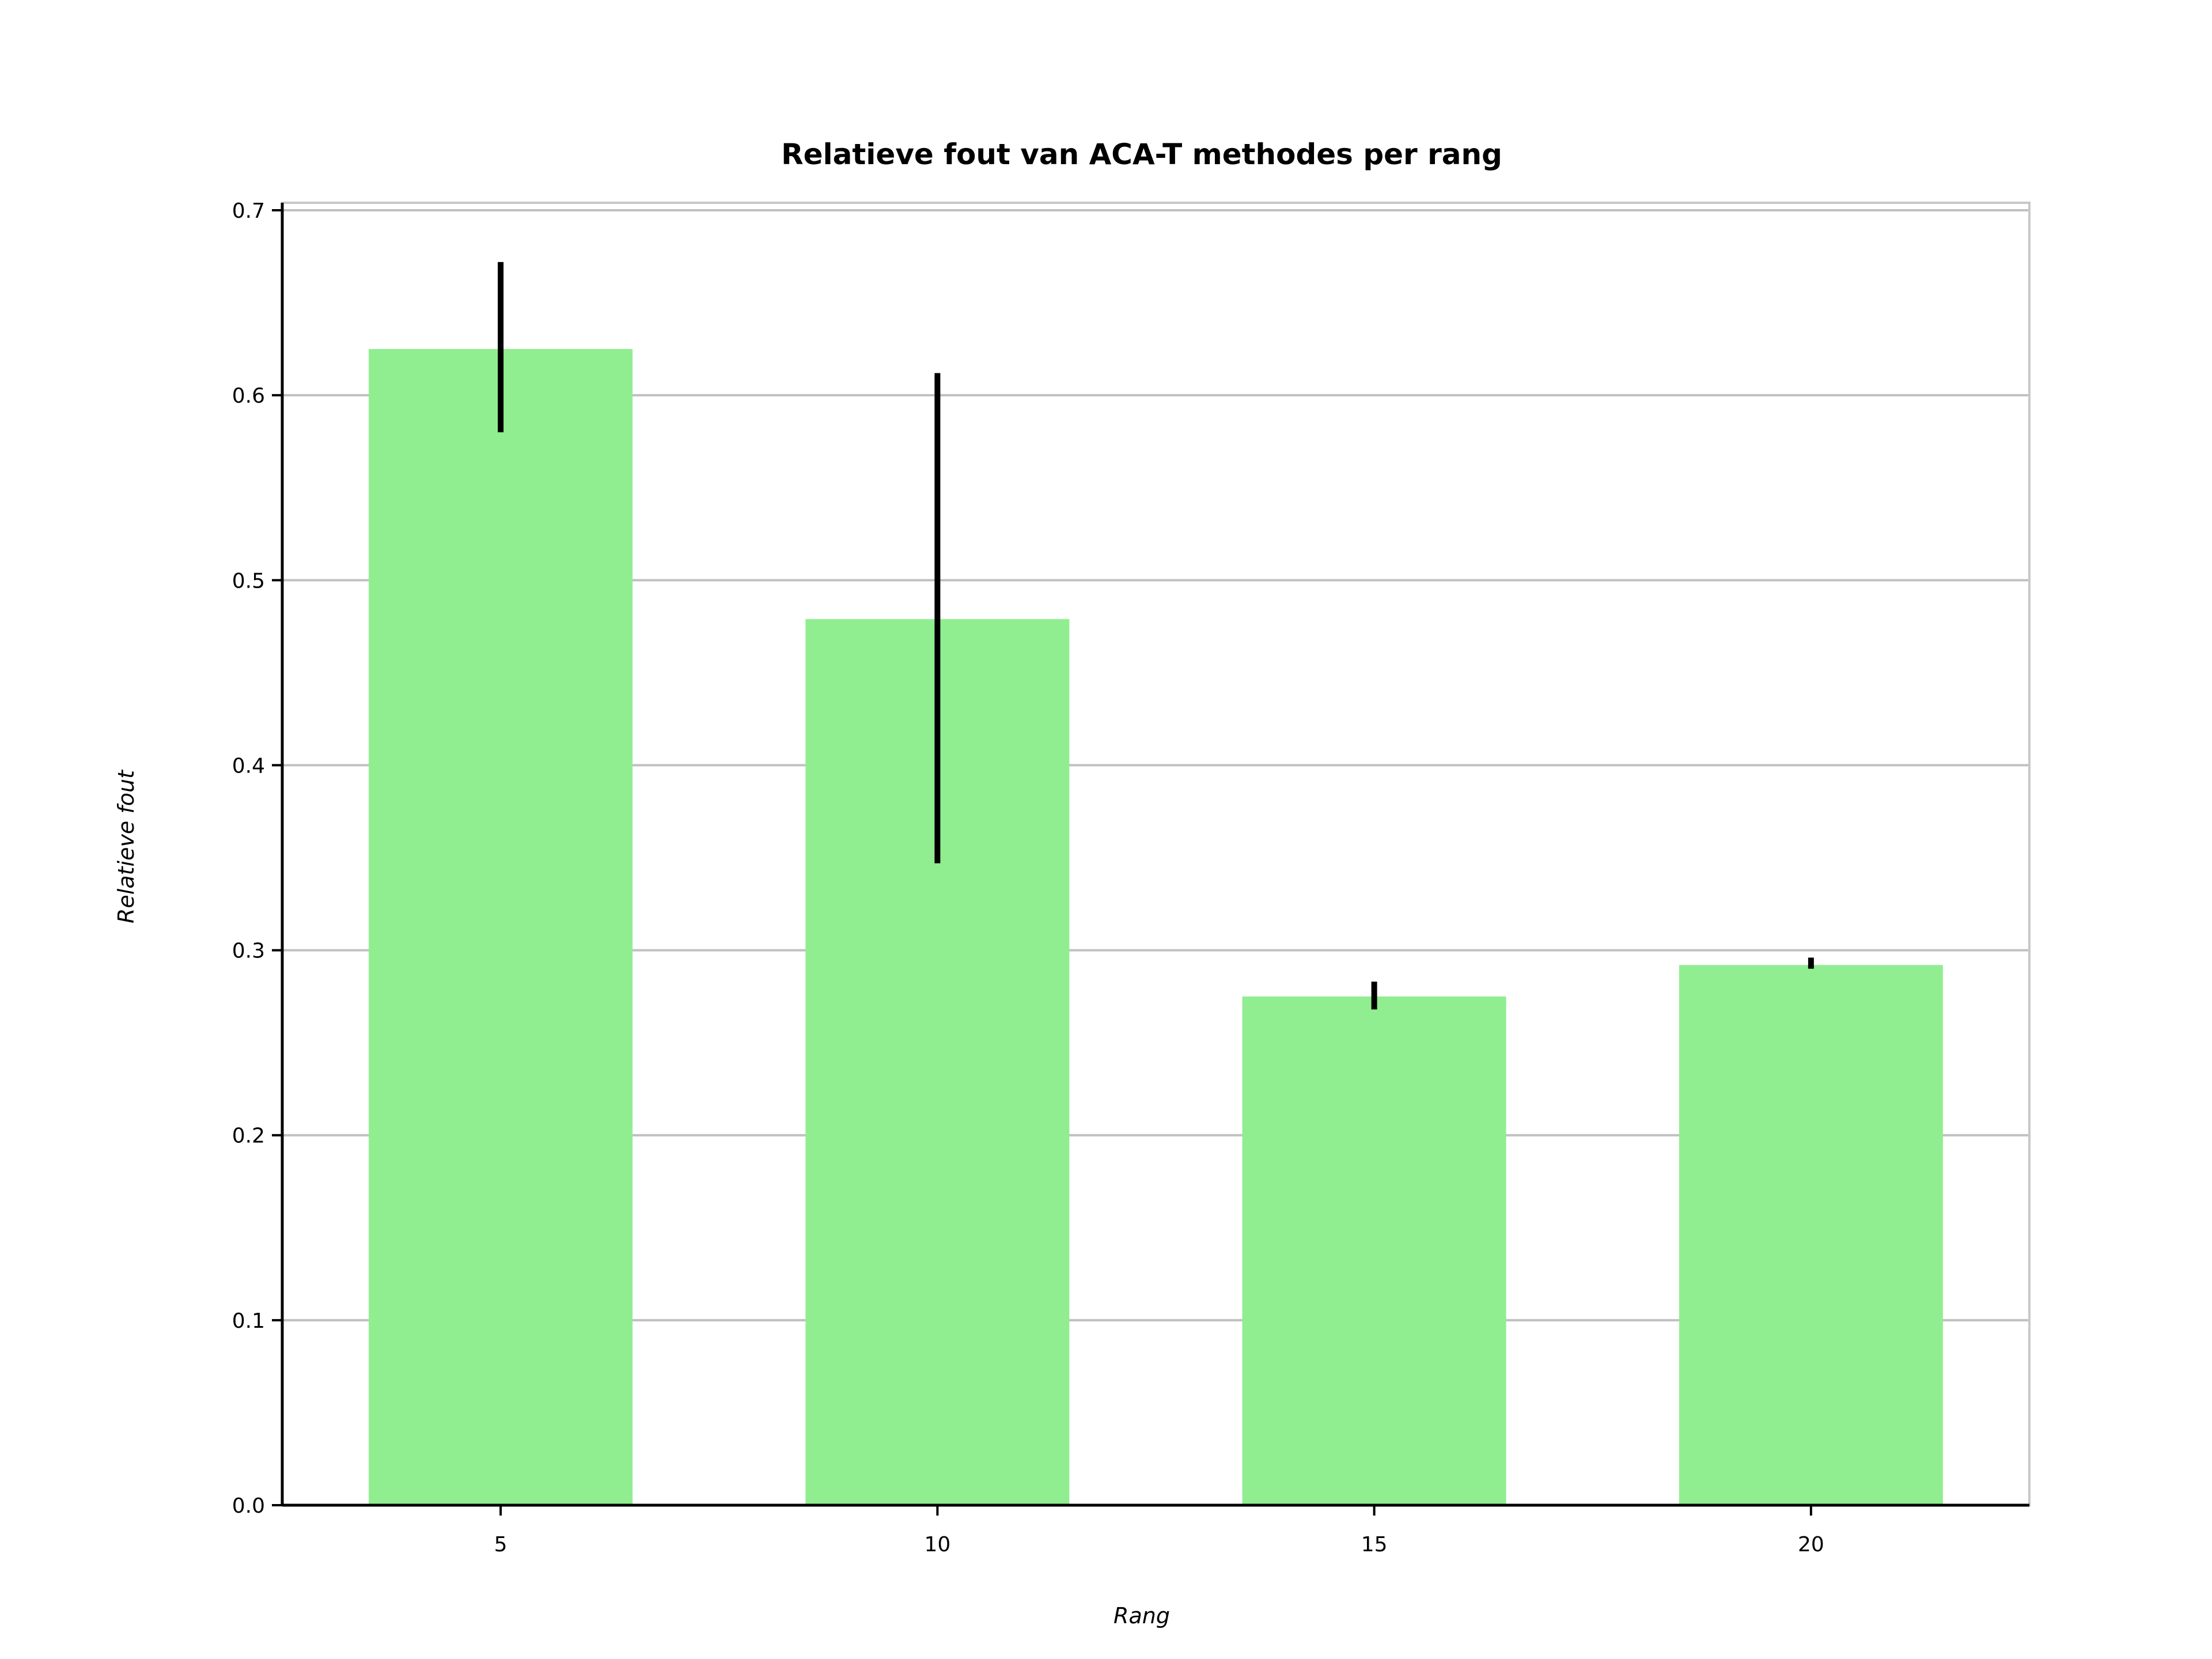  Describe the element at coordinates (1374, 1544) in the screenshot. I see `x-tick-label: 15` at that location.